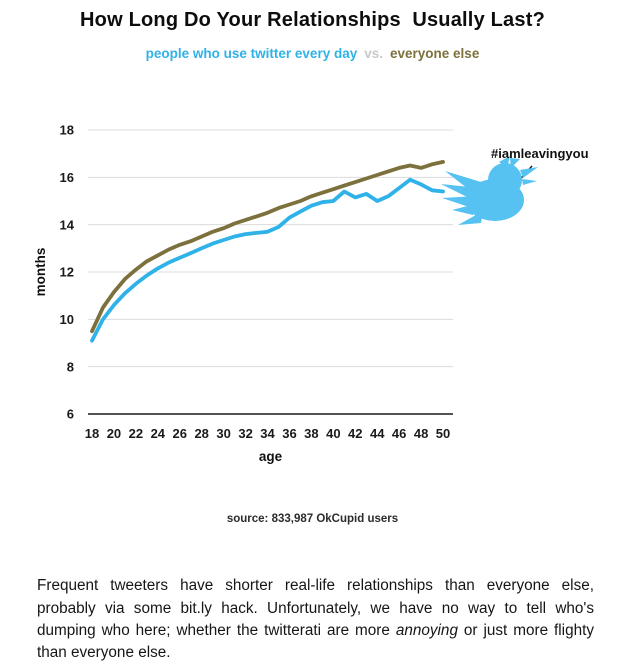 This screenshot has height=664, width=625. I want to click on x-tick-label: 32, so click(245, 433).